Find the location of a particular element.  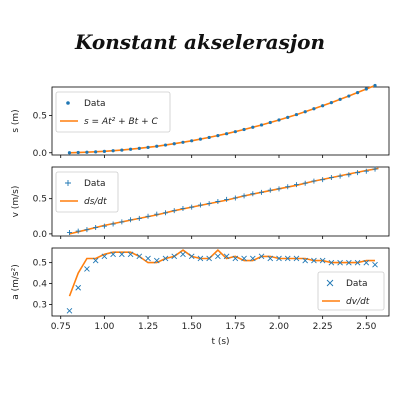

x-tick-label: 0.75 is located at coordinates (61, 327).